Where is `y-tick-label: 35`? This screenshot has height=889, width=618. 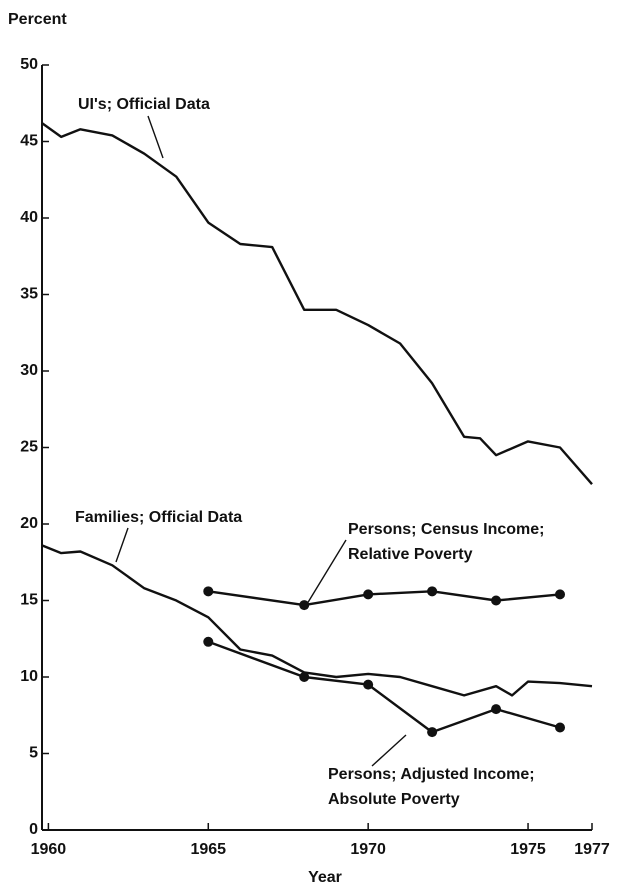
y-tick-label: 35 is located at coordinates (29, 294).